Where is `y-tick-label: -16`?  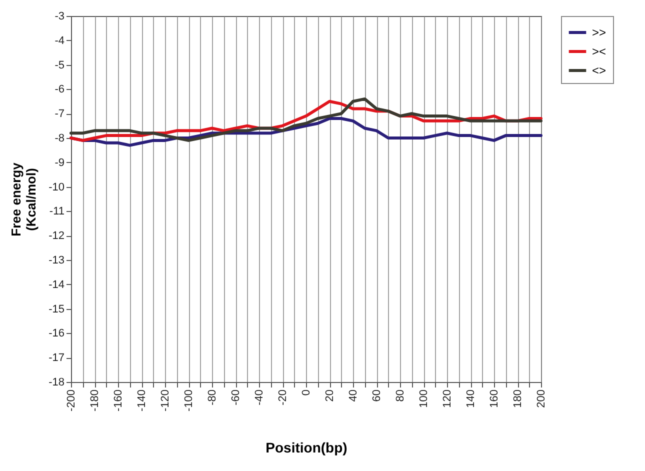
y-tick-label: -16 is located at coordinates (56, 334).